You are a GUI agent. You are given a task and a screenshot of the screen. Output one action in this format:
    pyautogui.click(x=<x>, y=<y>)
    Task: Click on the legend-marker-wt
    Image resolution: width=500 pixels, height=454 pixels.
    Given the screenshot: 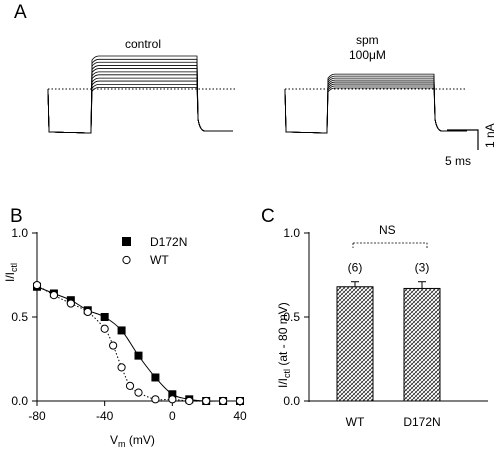 What is the action you would take?
    pyautogui.click(x=126, y=260)
    